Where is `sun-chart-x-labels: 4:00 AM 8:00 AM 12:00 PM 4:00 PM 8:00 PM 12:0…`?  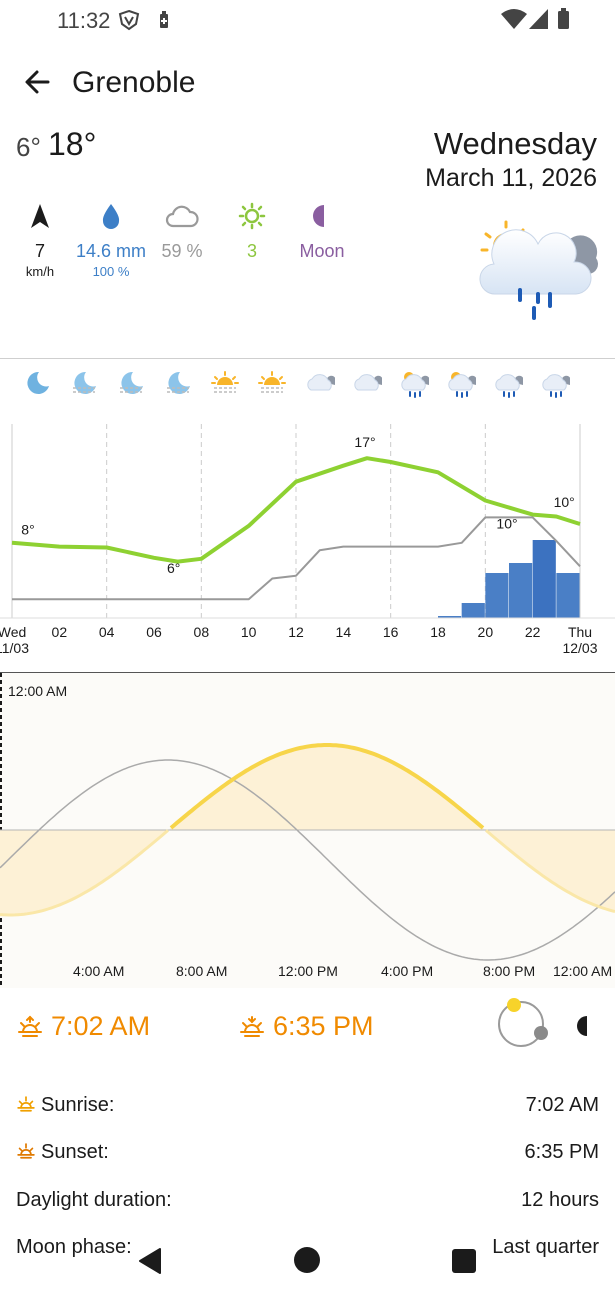 sun-chart-x-labels: 4:00 AM 8:00 AM 12:00 PM 4:00 PM 8:00 PM 12:0… is located at coordinates (307, 973).